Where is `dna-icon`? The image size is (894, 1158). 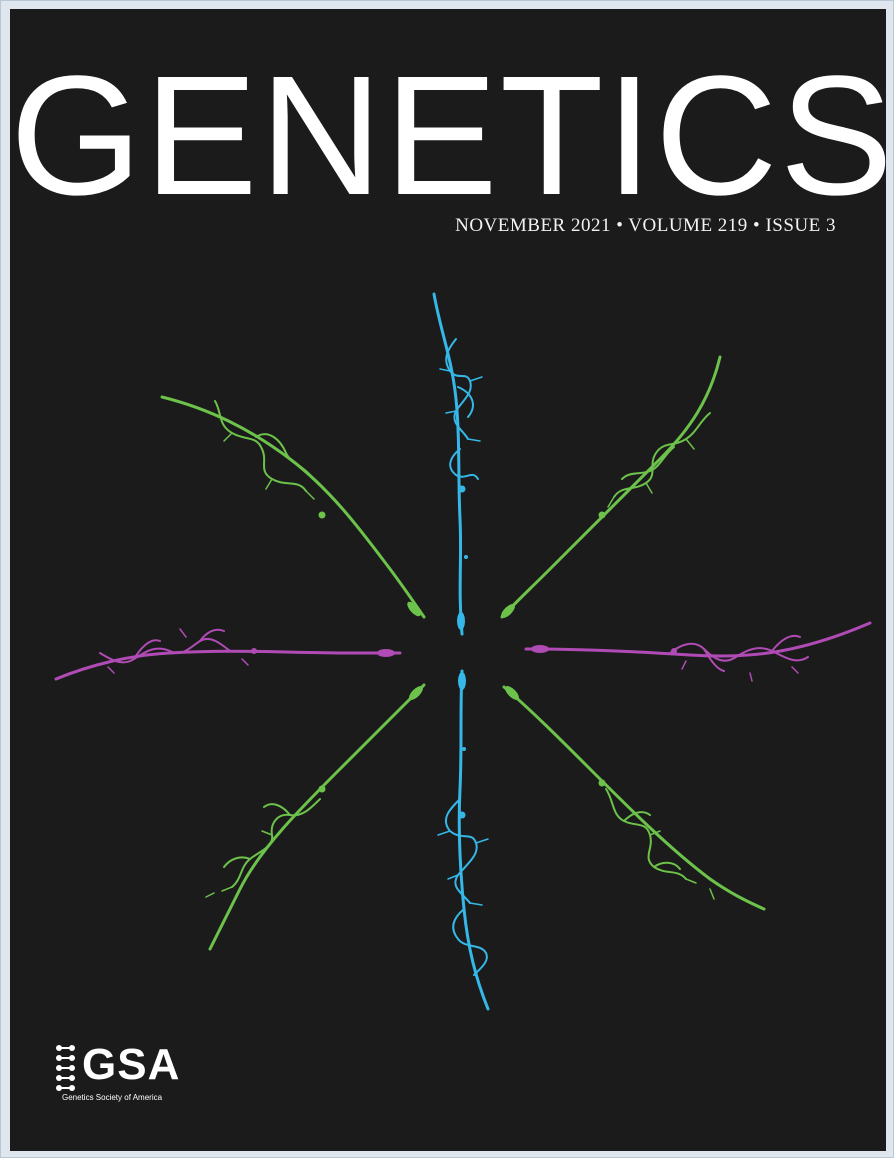 dna-icon is located at coordinates (65, 1068).